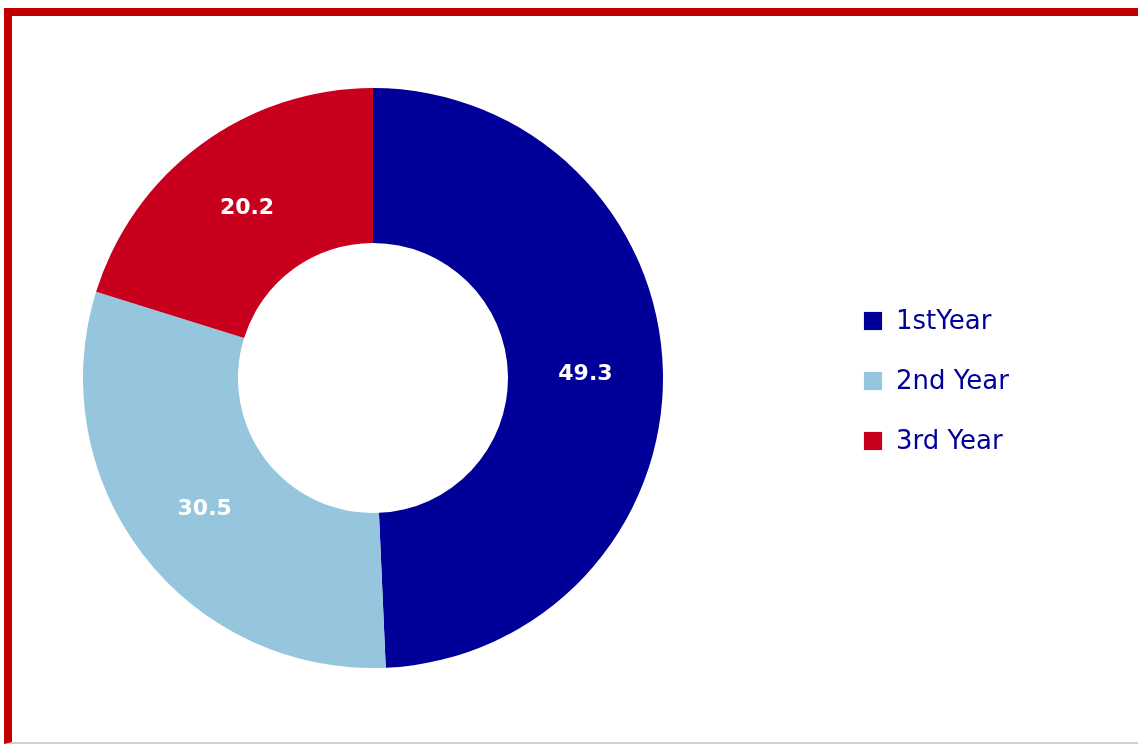 The image size is (1138, 744). What do you see at coordinates (949, 440) in the screenshot?
I see `legend-label: 3rd Year` at bounding box center [949, 440].